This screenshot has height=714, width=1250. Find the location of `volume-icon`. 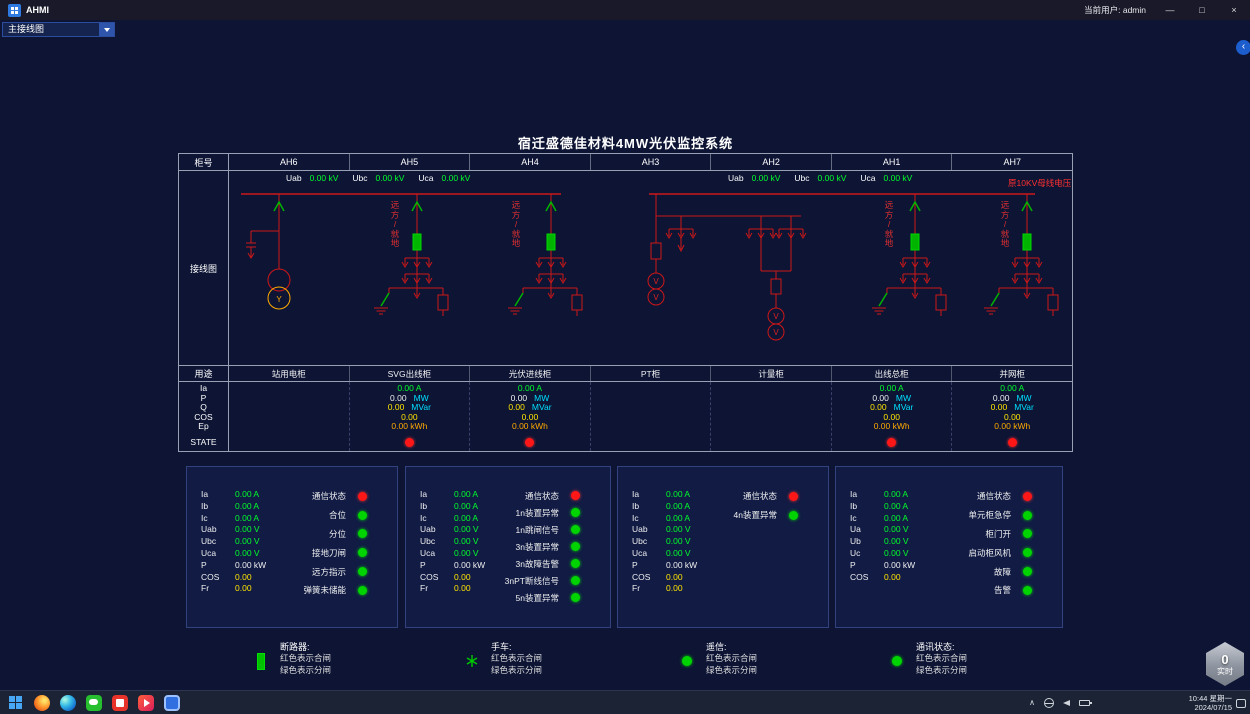

volume-icon is located at coordinates (1066, 702).